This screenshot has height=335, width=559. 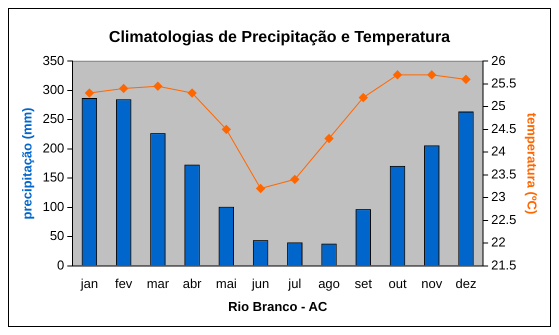 I want to click on x-tick-label: ago, so click(x=329, y=284).